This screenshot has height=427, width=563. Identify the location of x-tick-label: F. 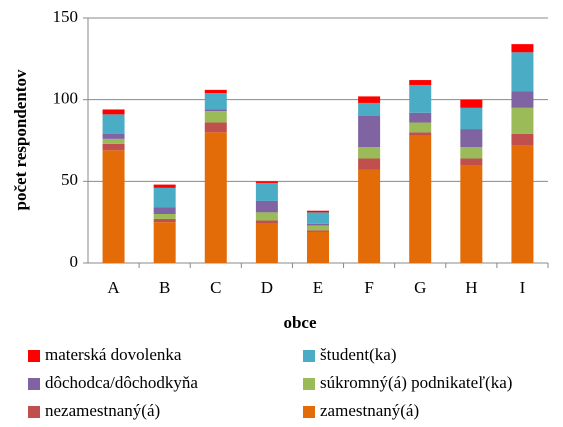
(368, 287).